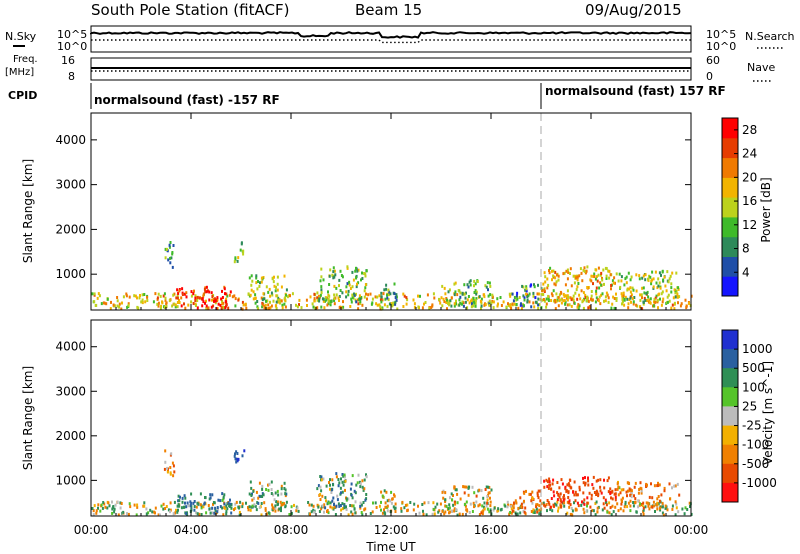  What do you see at coordinates (70, 436) in the screenshot?
I see `y-tick-label: 2000` at bounding box center [70, 436].